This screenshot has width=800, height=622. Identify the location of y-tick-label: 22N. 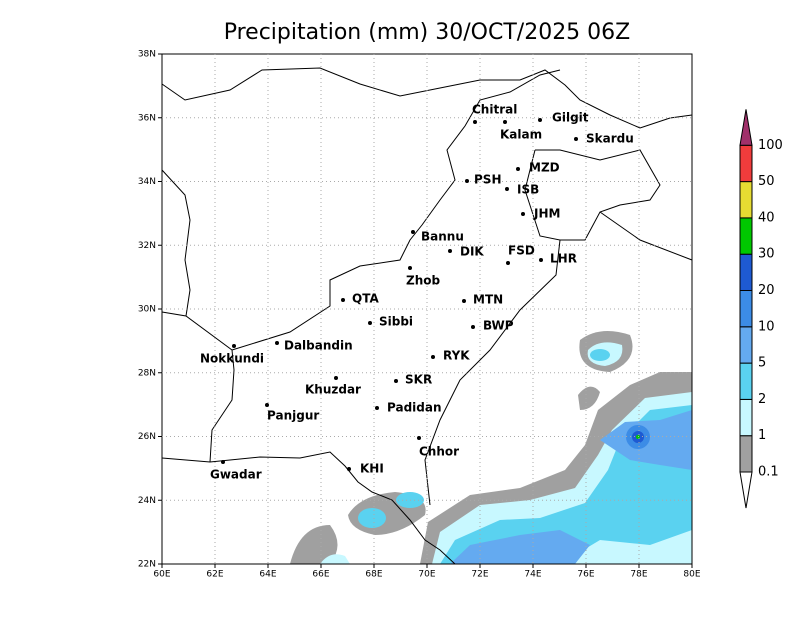
(147, 565).